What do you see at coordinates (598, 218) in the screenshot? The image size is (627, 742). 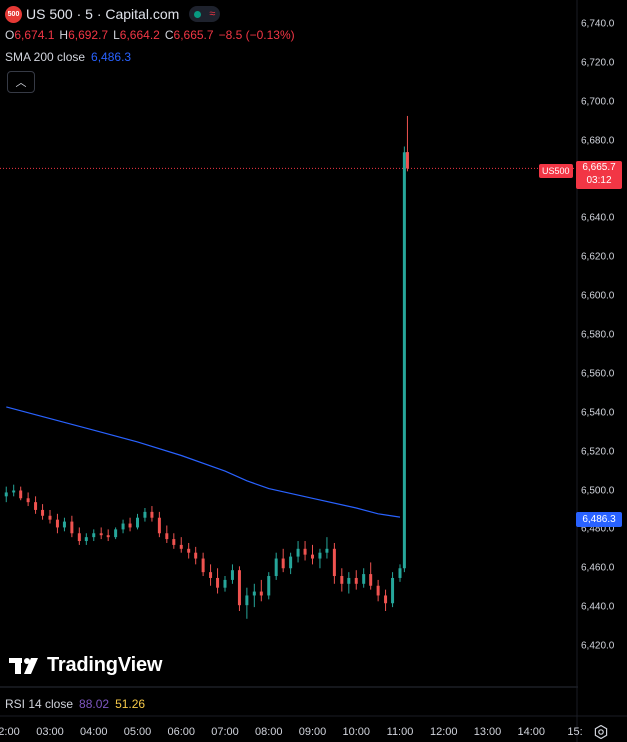 I see `price-tick-label: 6,640.0` at bounding box center [598, 218].